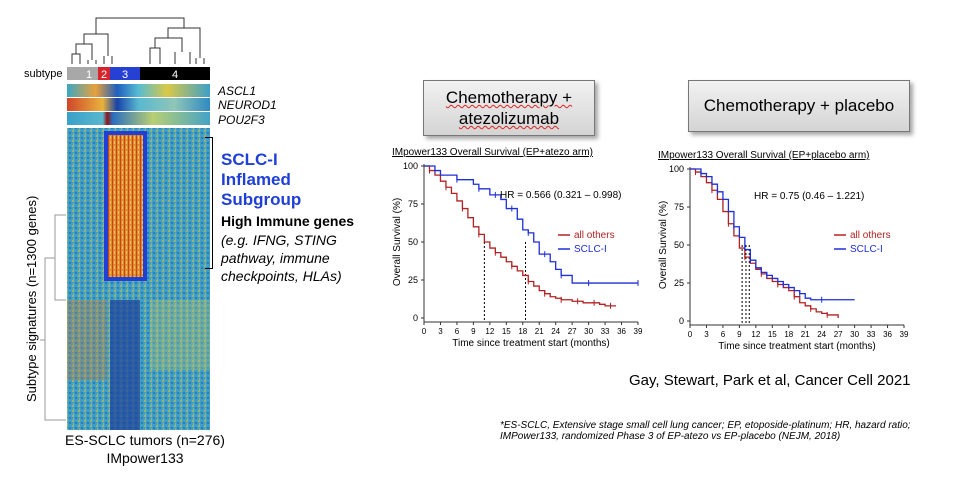 The image size is (959, 488). What do you see at coordinates (138, 90) in the screenshot?
I see `ascl1-track` at bounding box center [138, 90].